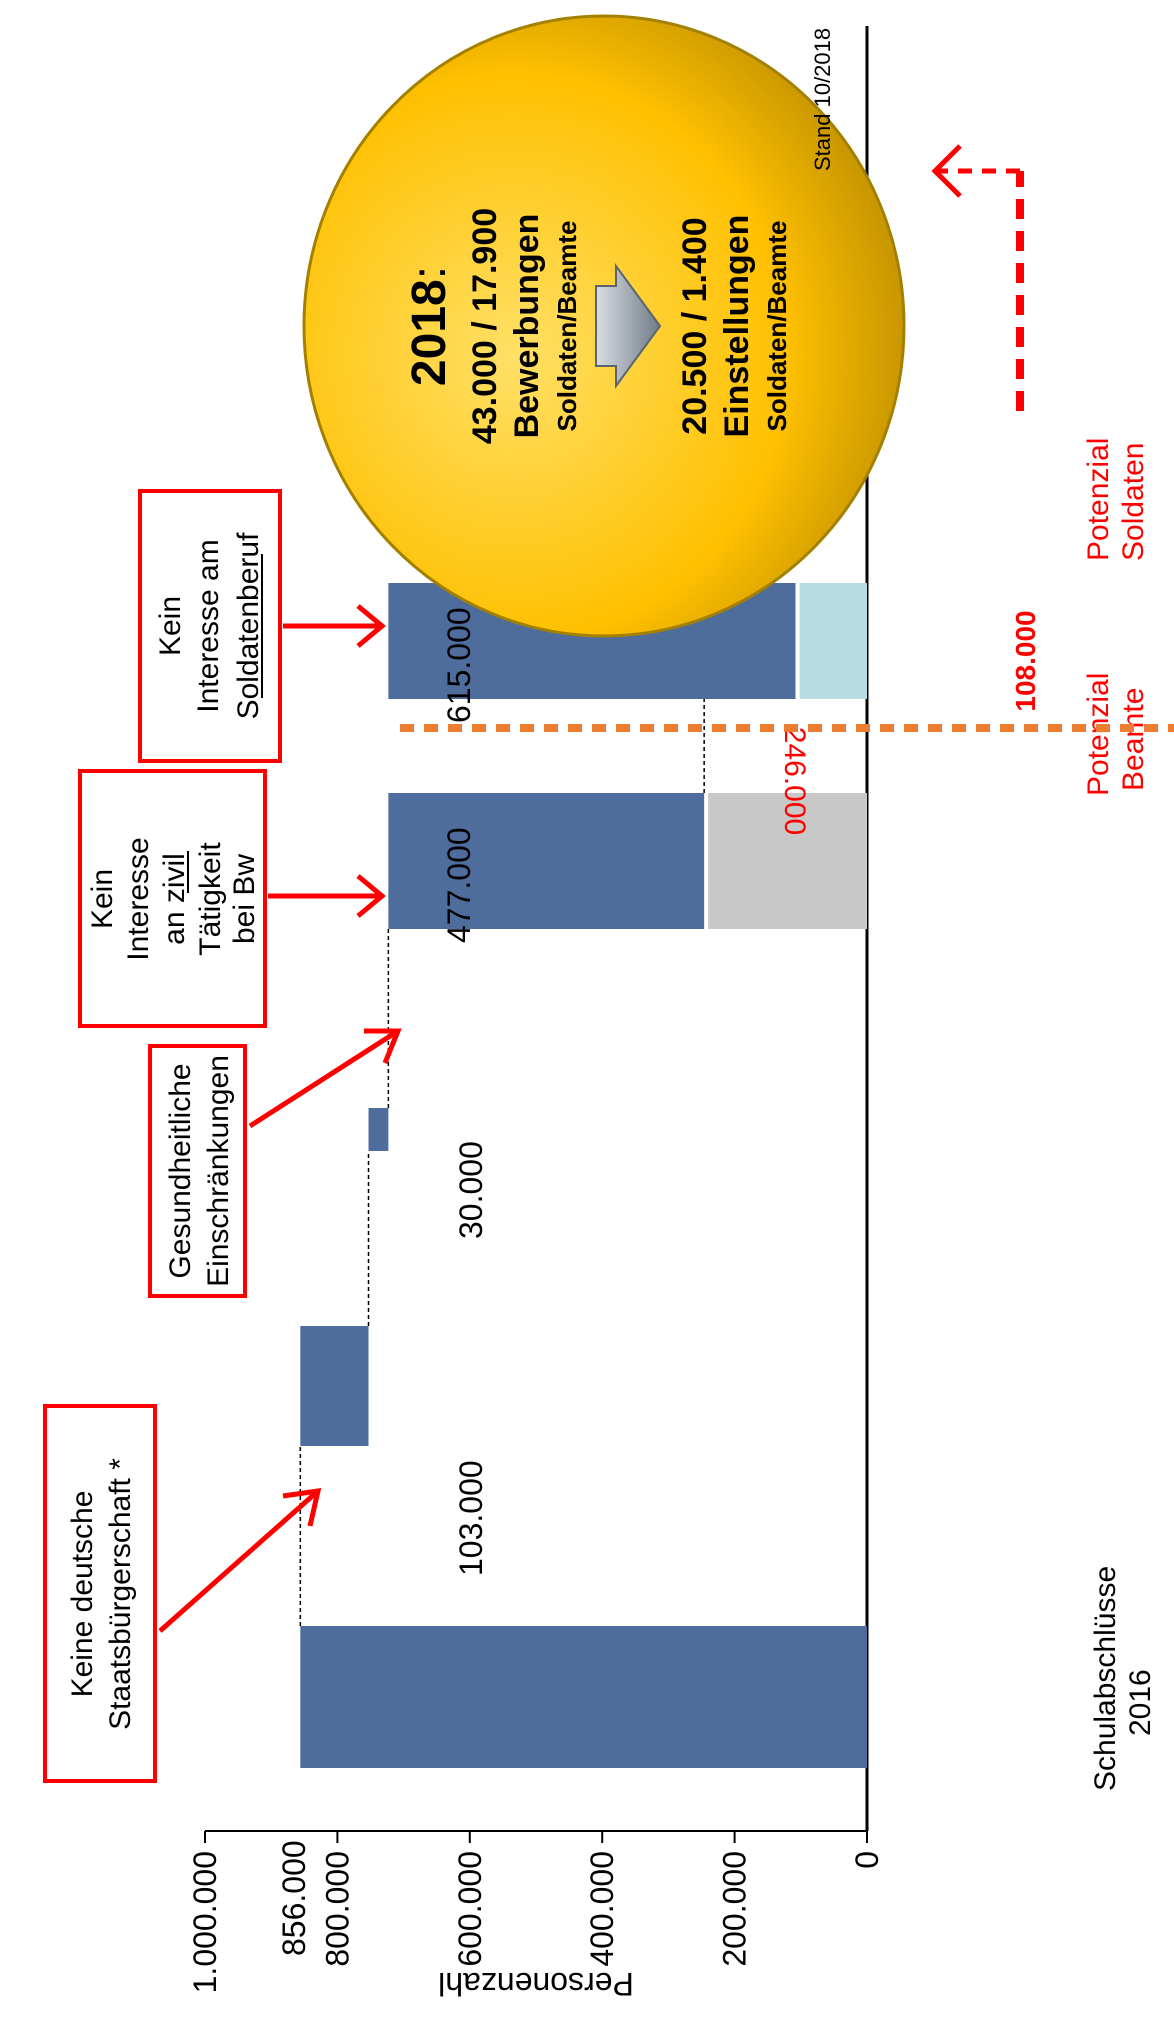 The image size is (1174, 2031). Describe the element at coordinates (337, 1909) in the screenshot. I see `y-tick-label: 800.000` at that location.